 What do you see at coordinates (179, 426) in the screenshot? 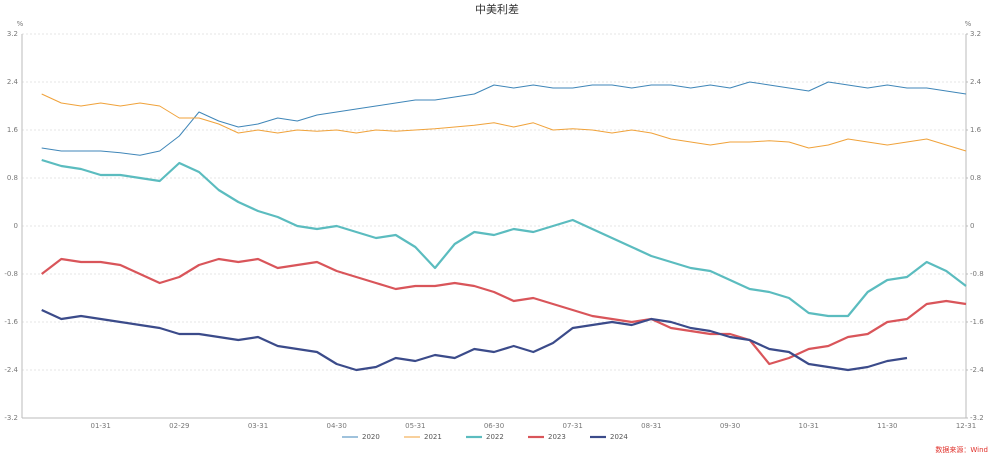
I see `x-tick-label: 02-29` at bounding box center [179, 426].